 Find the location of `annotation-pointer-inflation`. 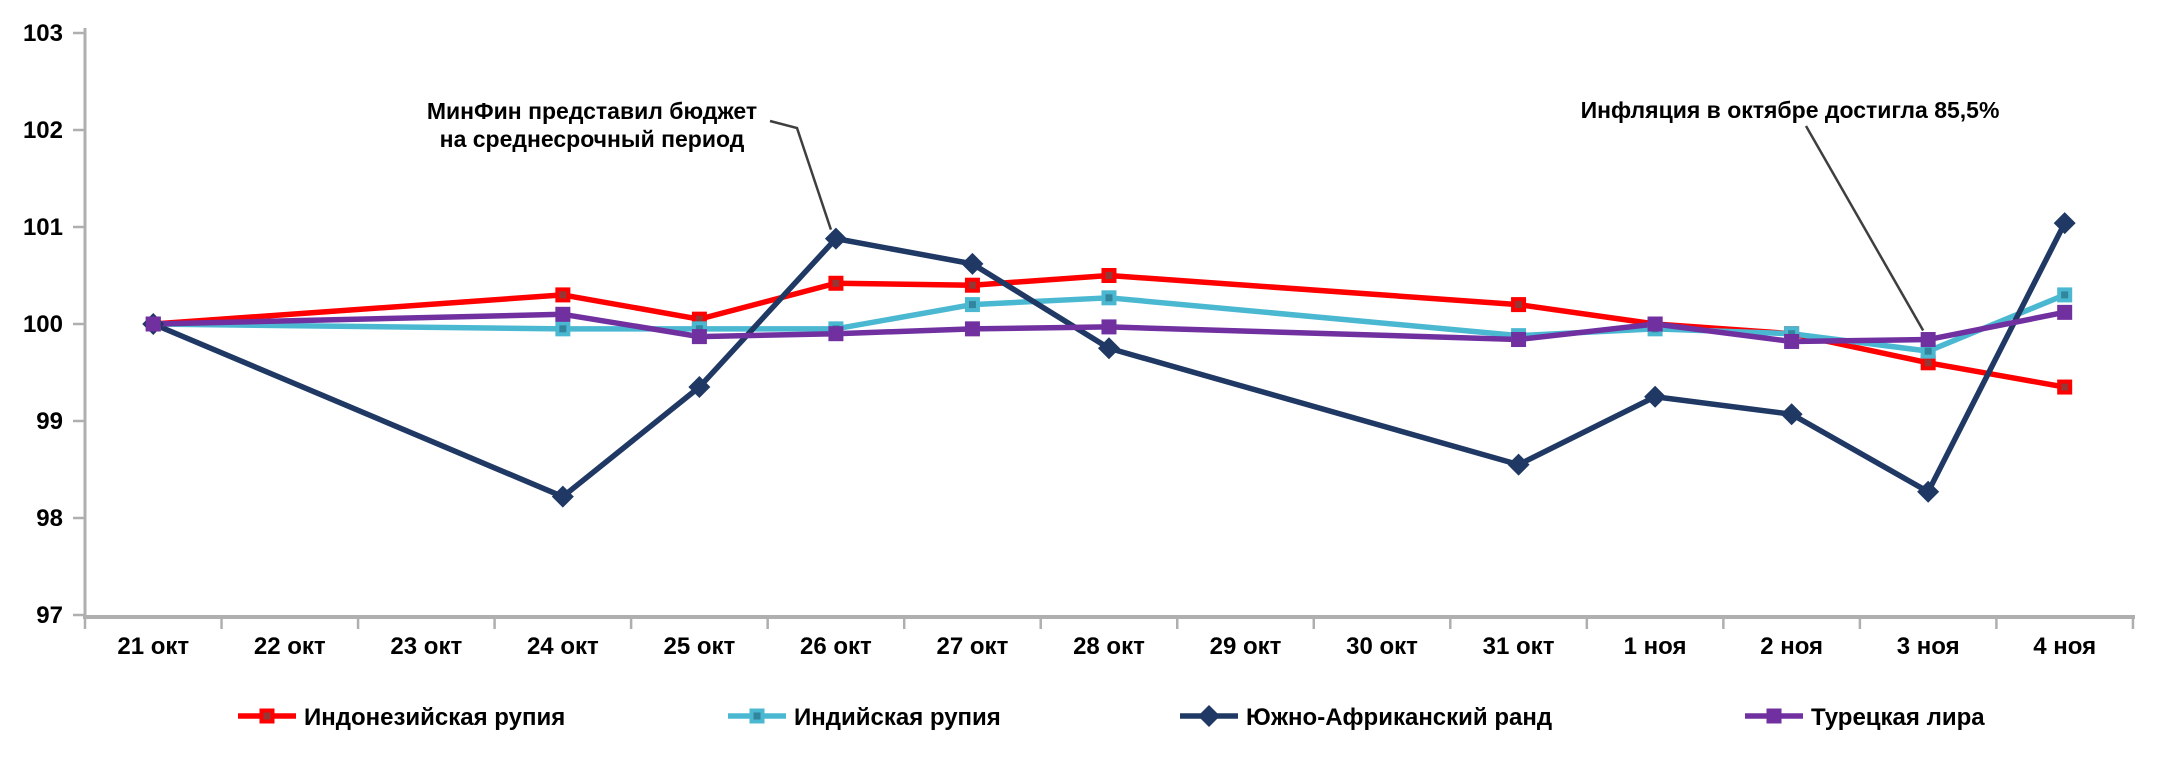

annotation-pointer-inflation is located at coordinates (1864, 228).